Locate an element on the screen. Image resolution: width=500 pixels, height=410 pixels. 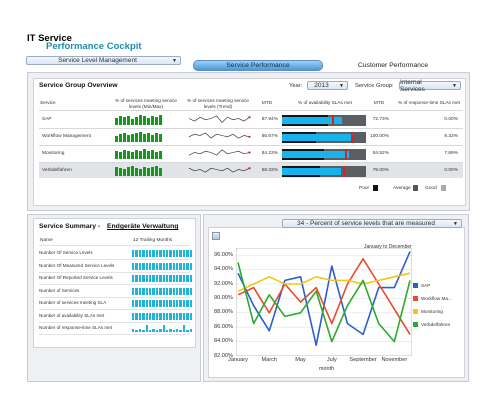
service-name: Monitoring is located at coordinates (53, 153).